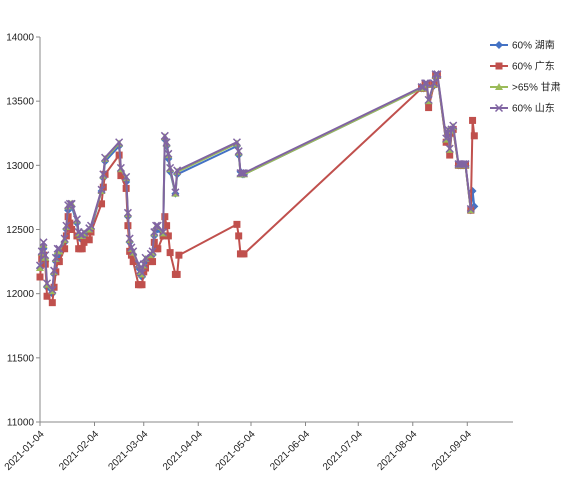  I want to click on y-tick-label: 11000, so click(21, 423).